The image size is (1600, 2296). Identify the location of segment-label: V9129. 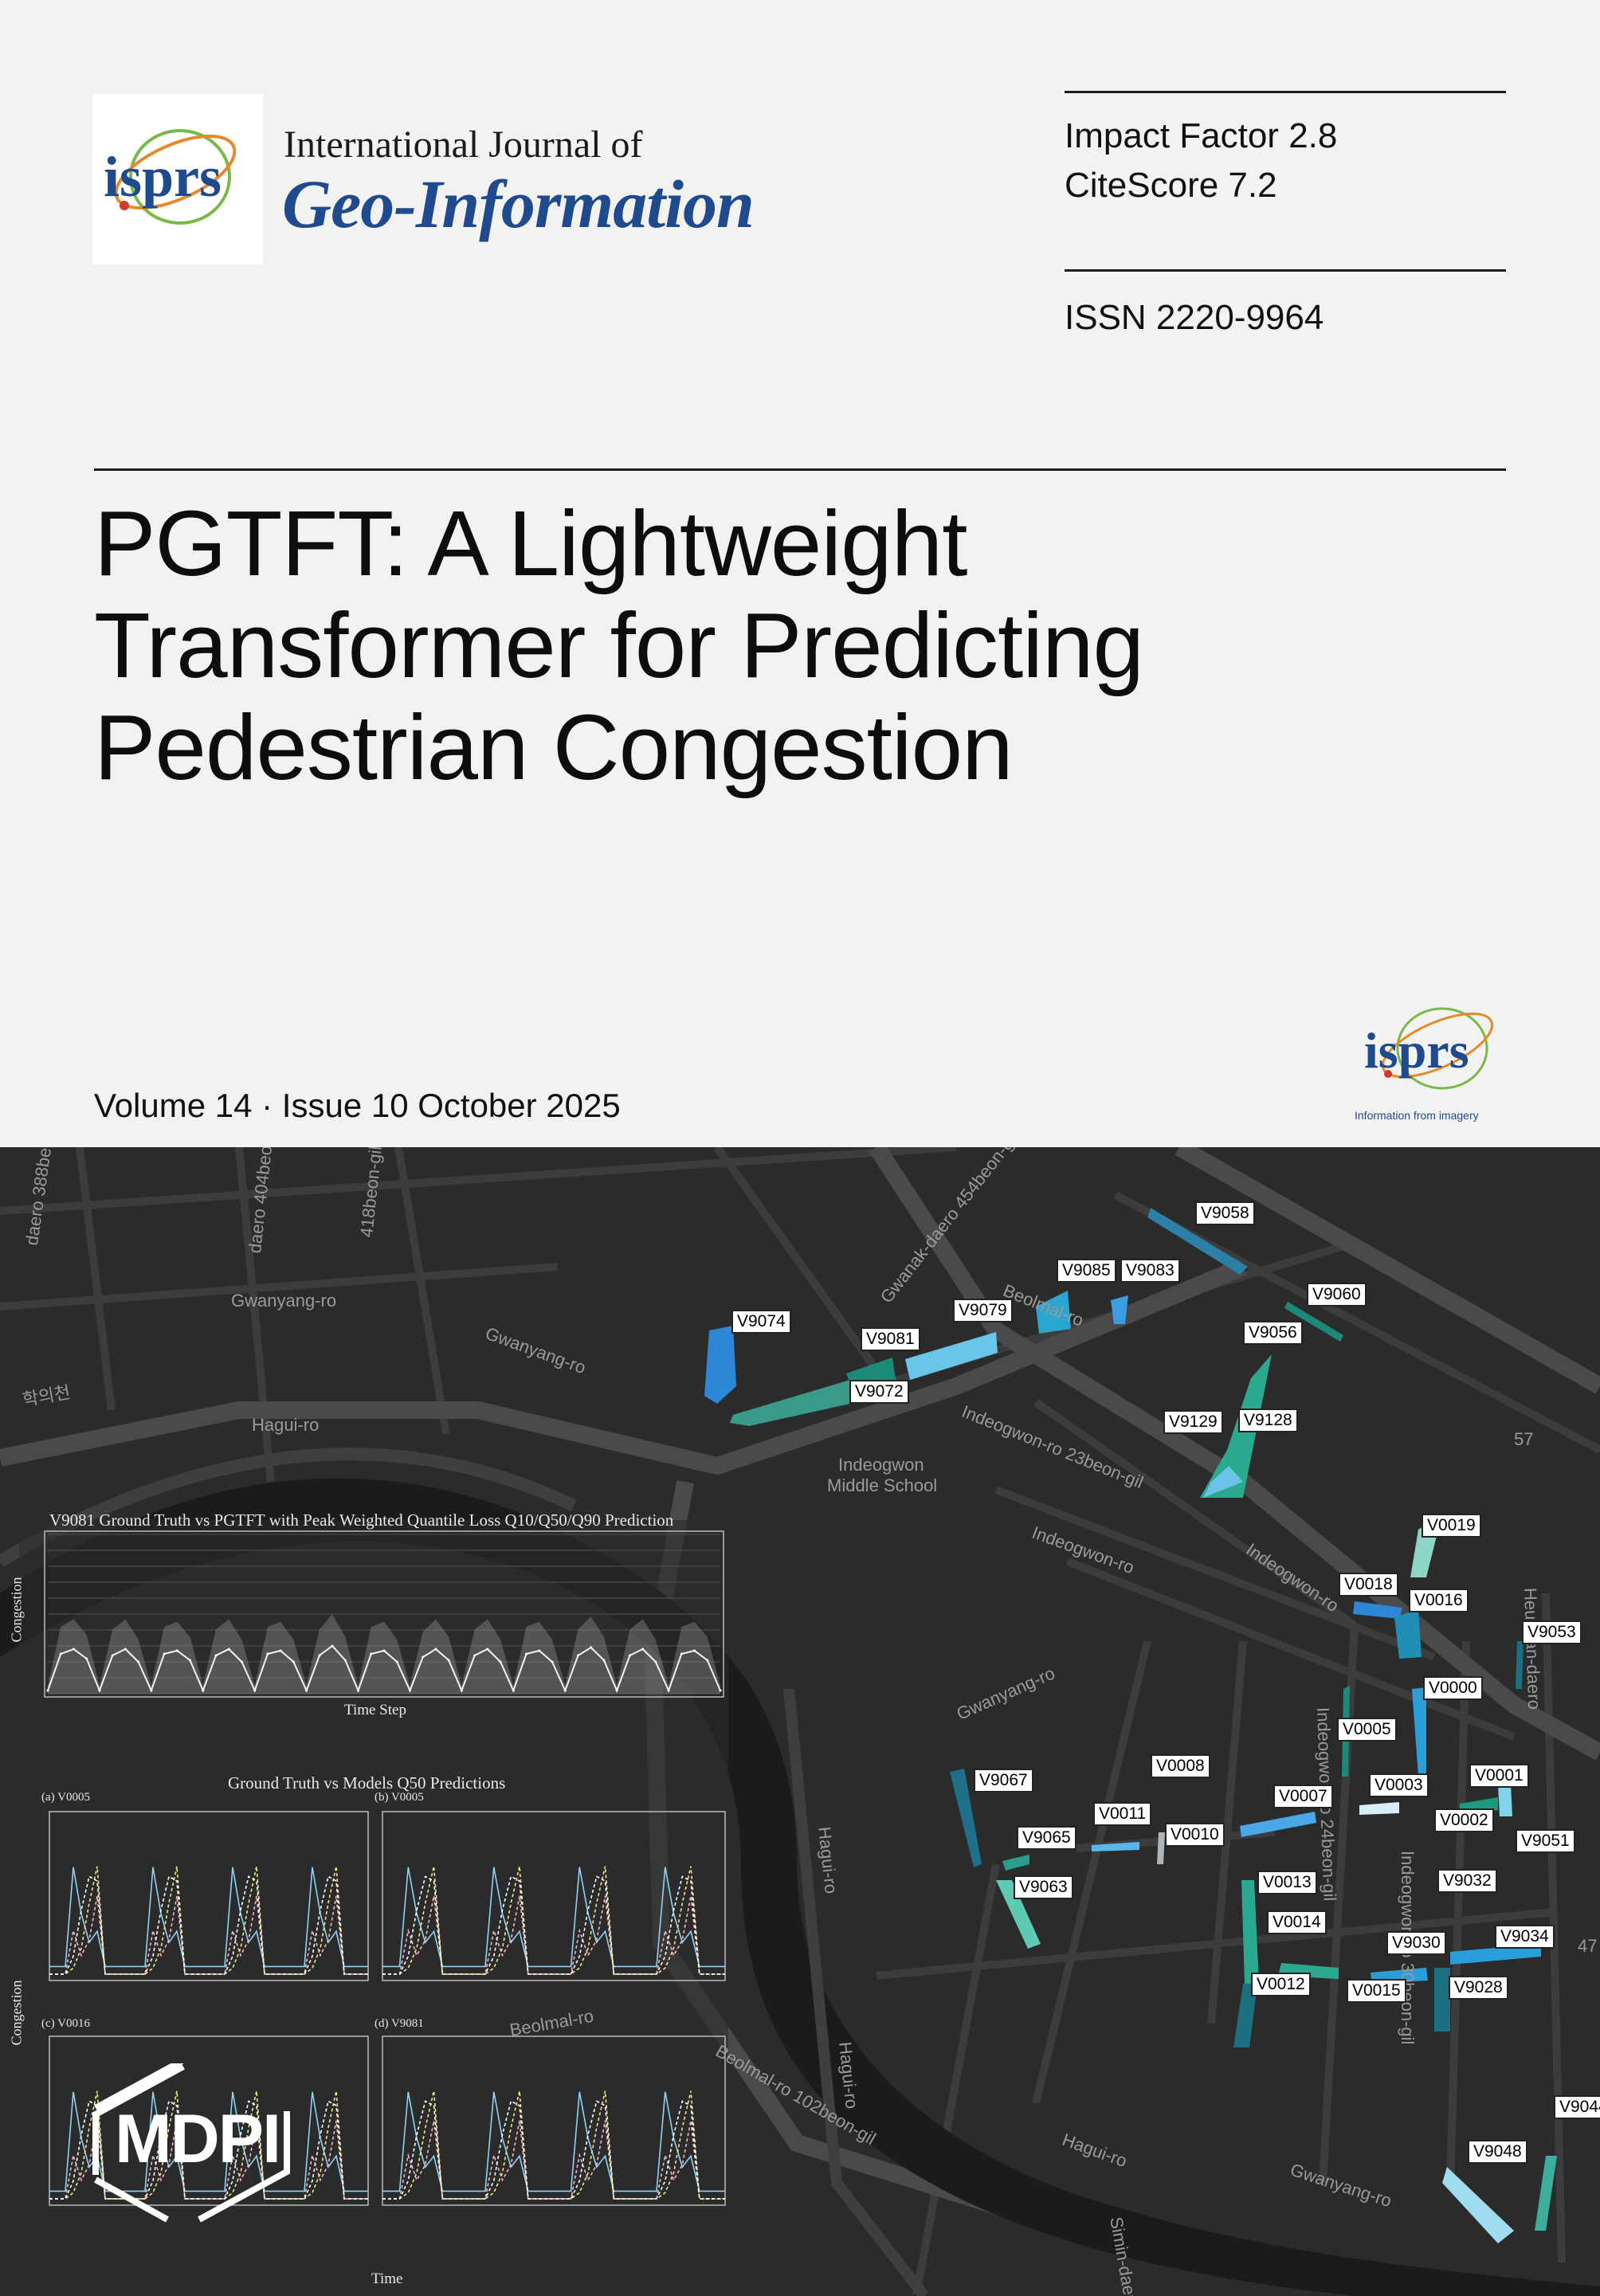
(1193, 1422).